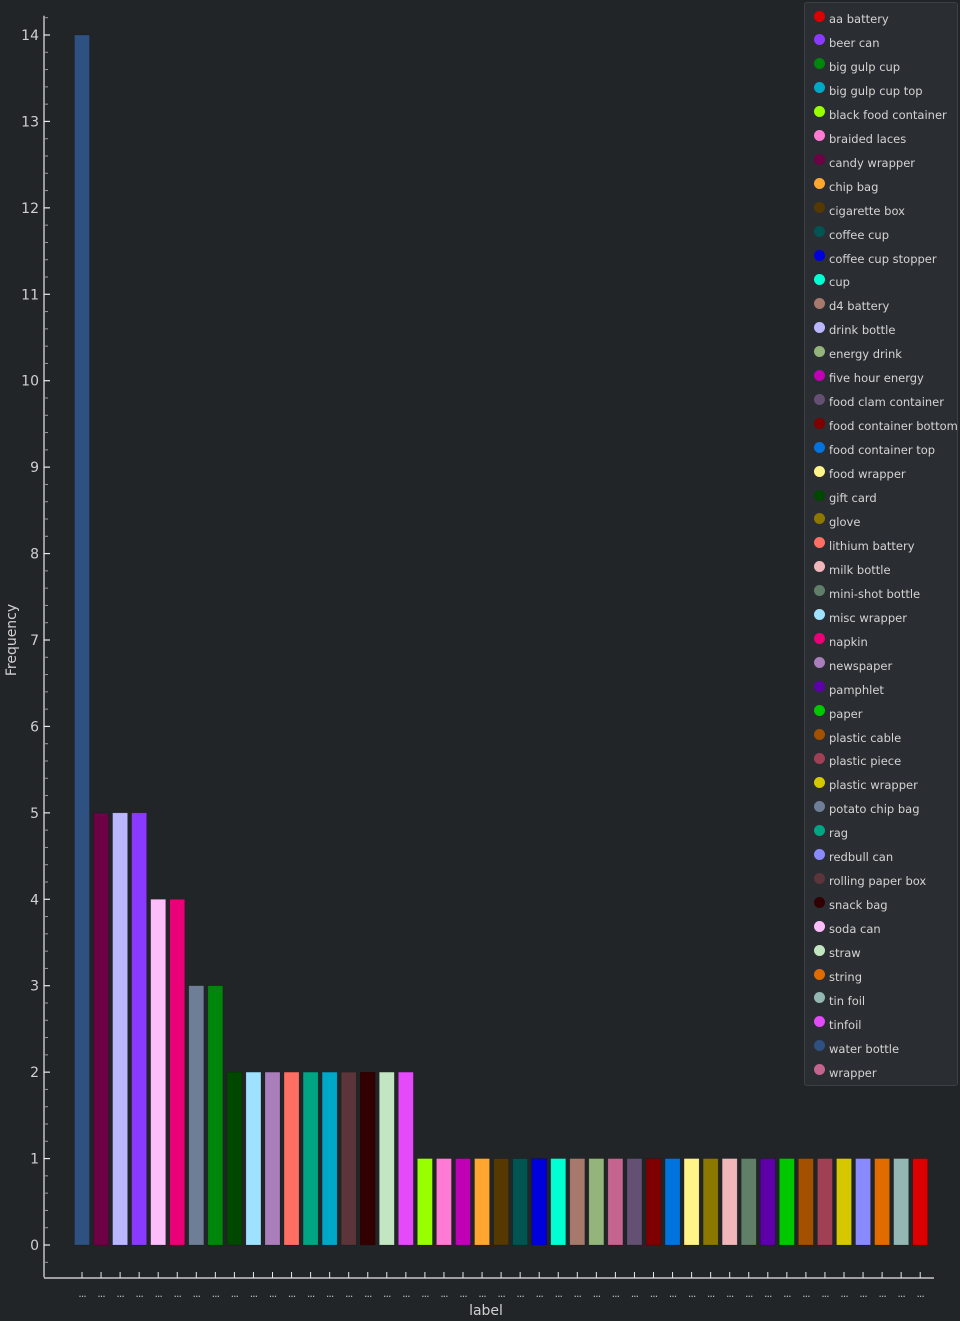 The image size is (960, 1321). What do you see at coordinates (845, 1024) in the screenshot?
I see `legend-label: tinfoil` at bounding box center [845, 1024].